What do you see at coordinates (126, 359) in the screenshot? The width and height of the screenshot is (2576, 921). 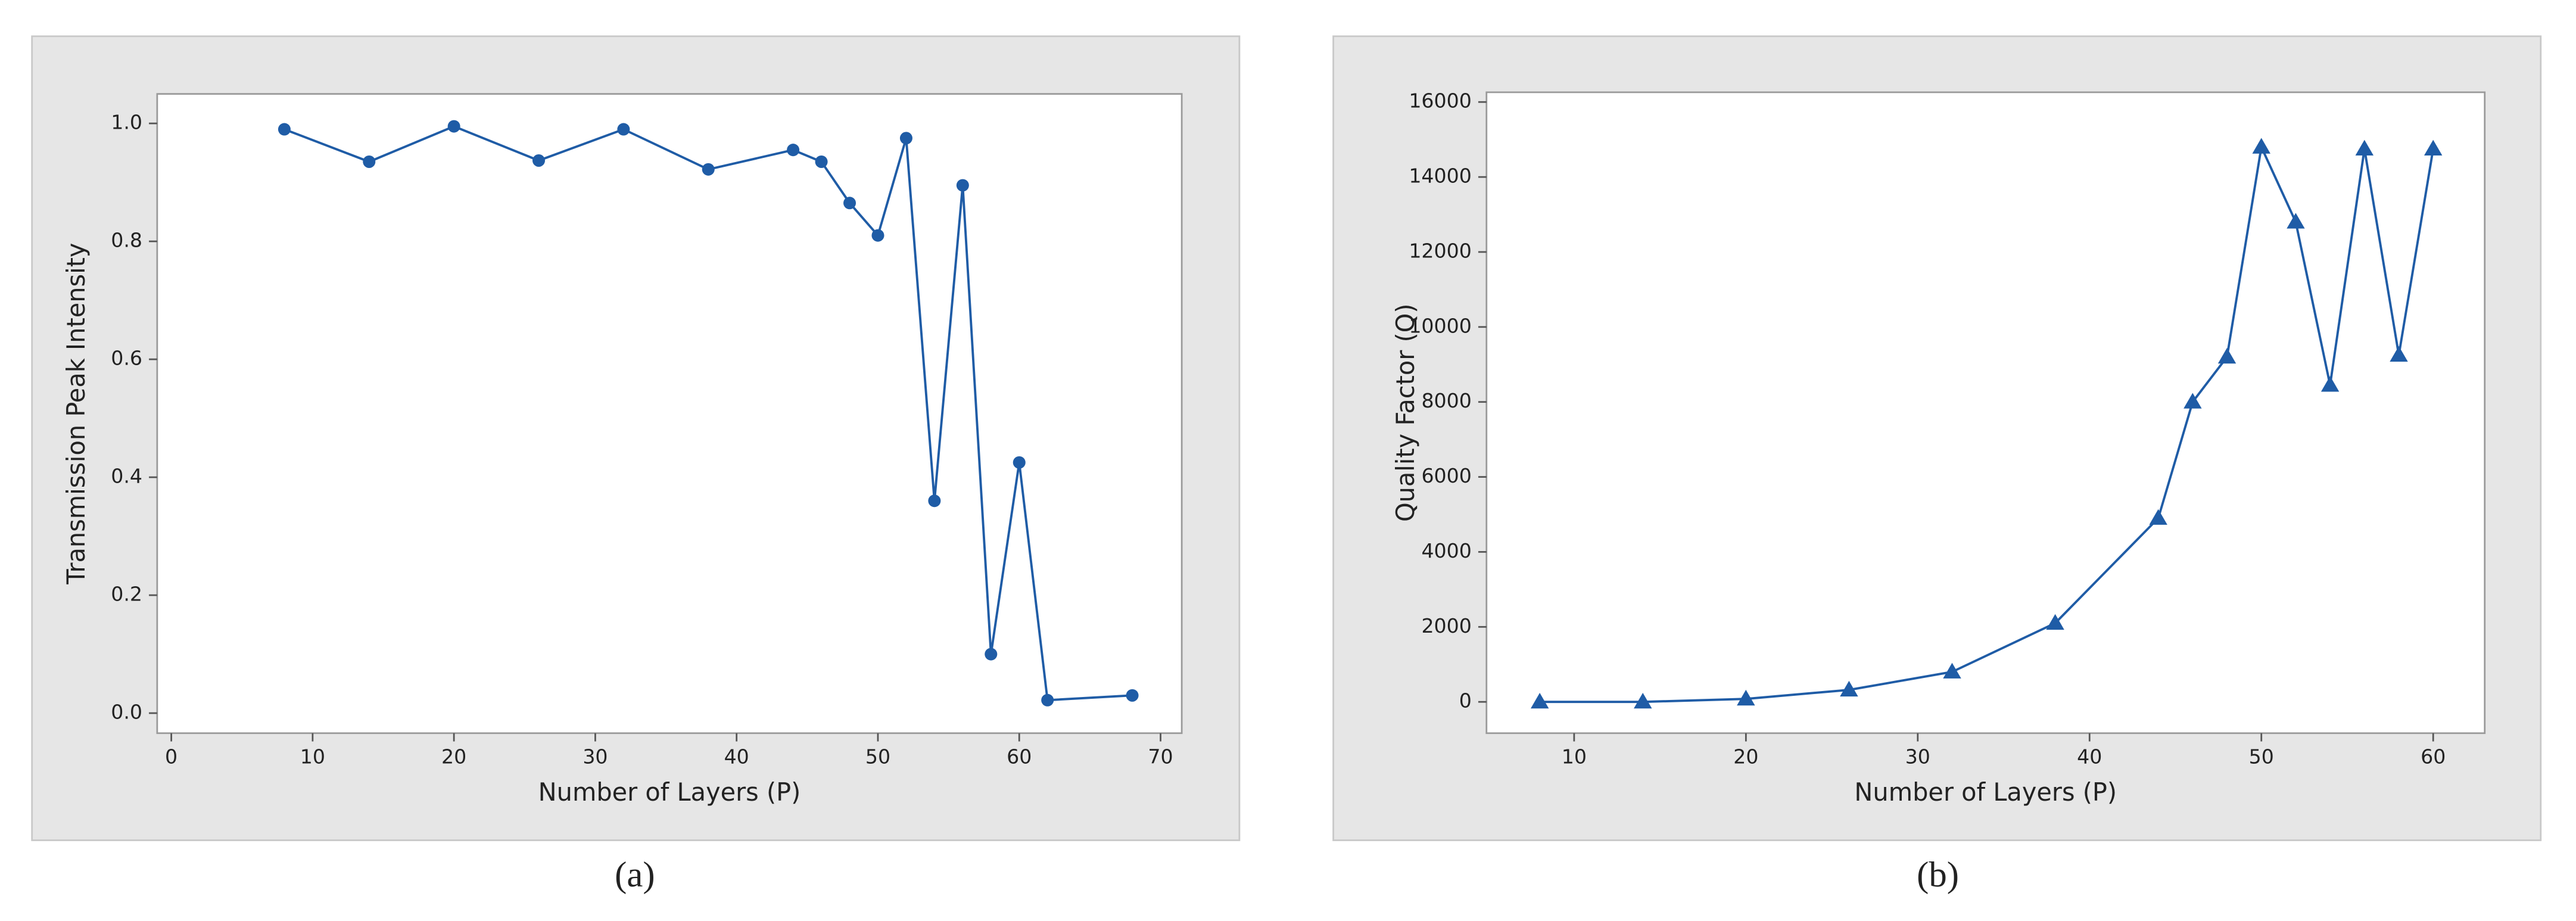 I see `y-tick-label: 0.6` at bounding box center [126, 359].